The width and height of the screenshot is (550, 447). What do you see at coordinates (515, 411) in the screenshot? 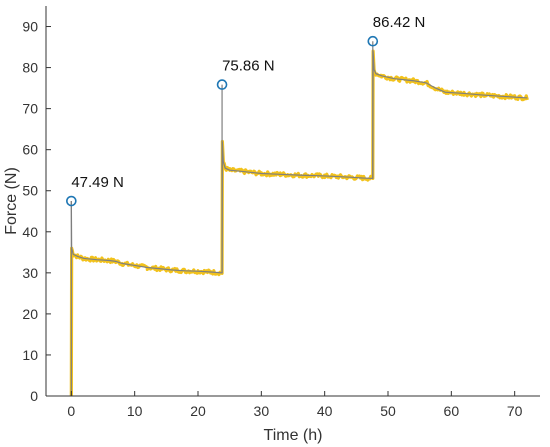
I see `x-tick-label: 70` at bounding box center [515, 411].